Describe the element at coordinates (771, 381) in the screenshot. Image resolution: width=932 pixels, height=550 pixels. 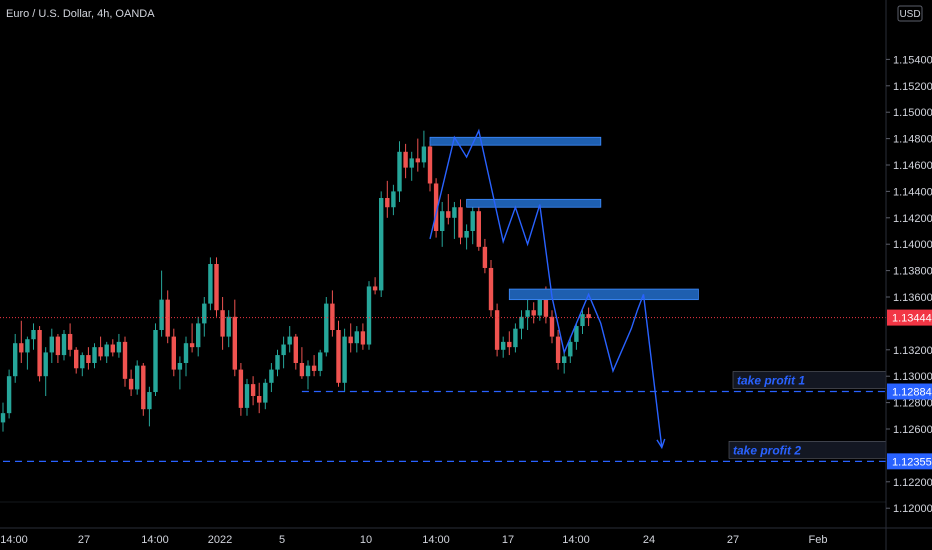
I see `take-profit-label: take profit 1` at that location.